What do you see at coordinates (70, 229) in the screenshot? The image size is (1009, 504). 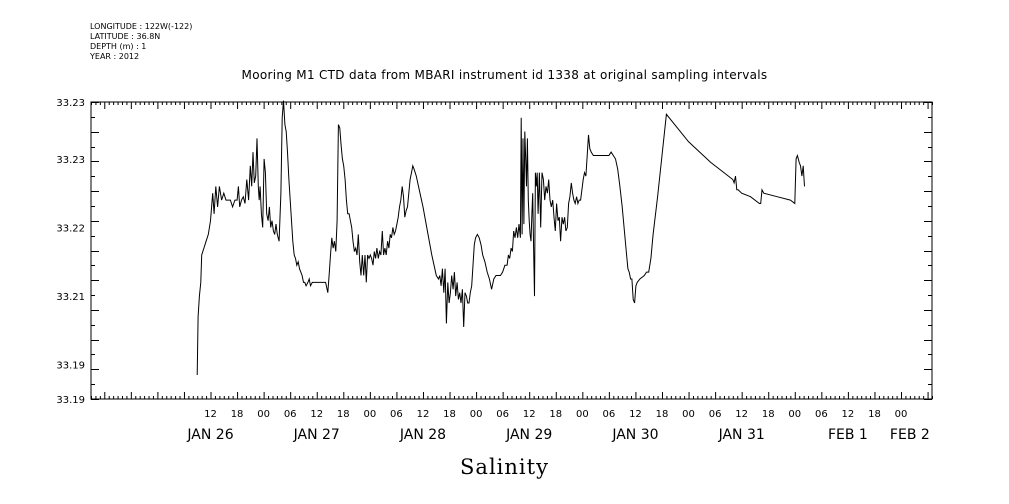 I see `y-tick-label: 33.22` at bounding box center [70, 229].